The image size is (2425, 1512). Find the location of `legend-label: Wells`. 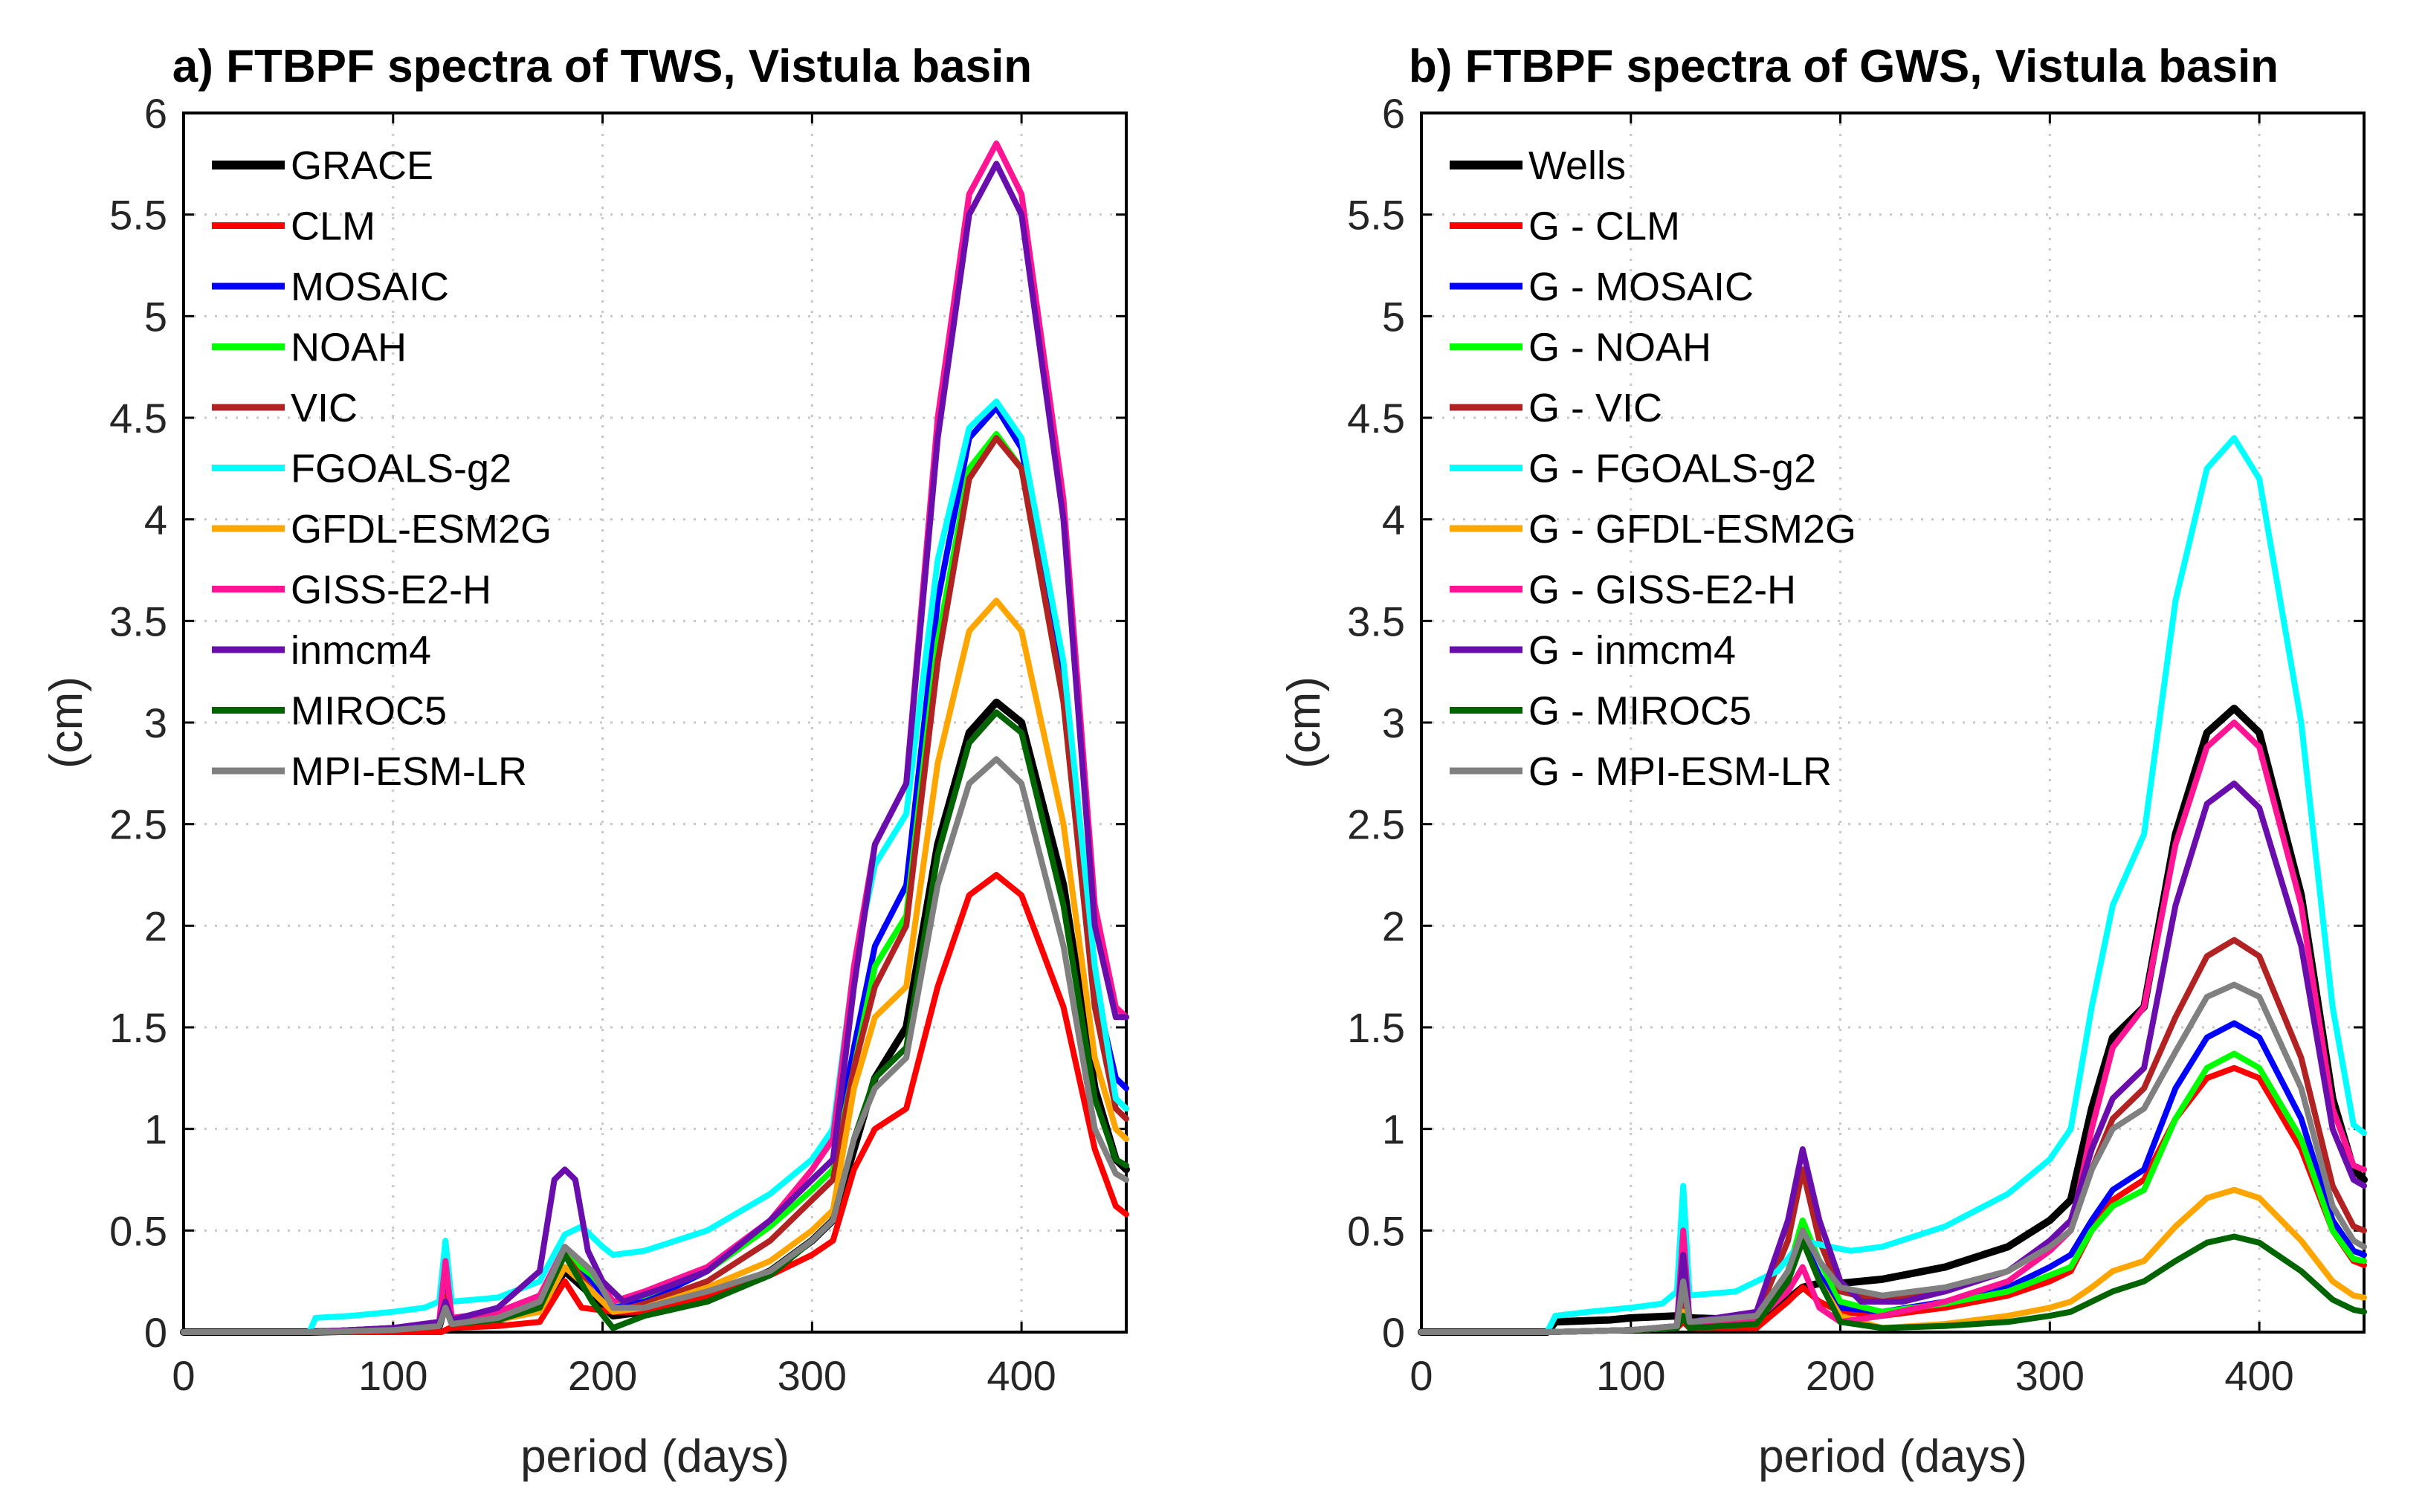

legend-label: Wells is located at coordinates (1577, 166).